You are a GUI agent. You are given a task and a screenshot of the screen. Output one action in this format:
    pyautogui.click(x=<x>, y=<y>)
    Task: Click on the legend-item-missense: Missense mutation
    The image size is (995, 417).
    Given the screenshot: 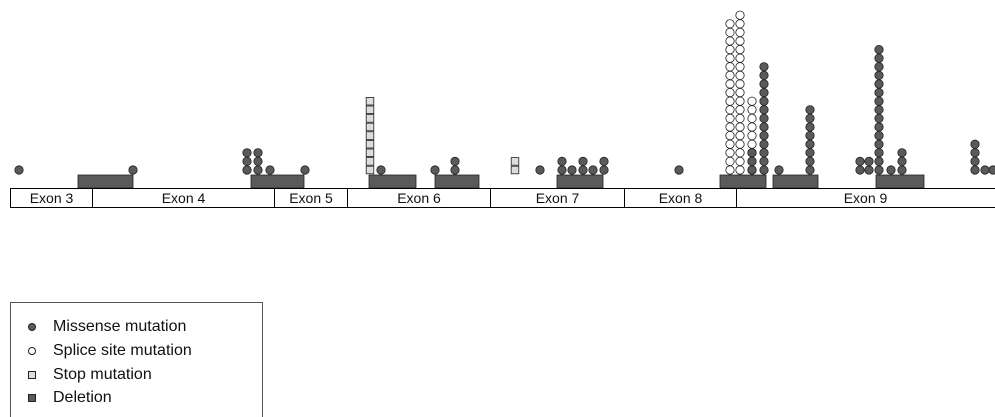 What is the action you would take?
    pyautogui.click(x=105, y=327)
    